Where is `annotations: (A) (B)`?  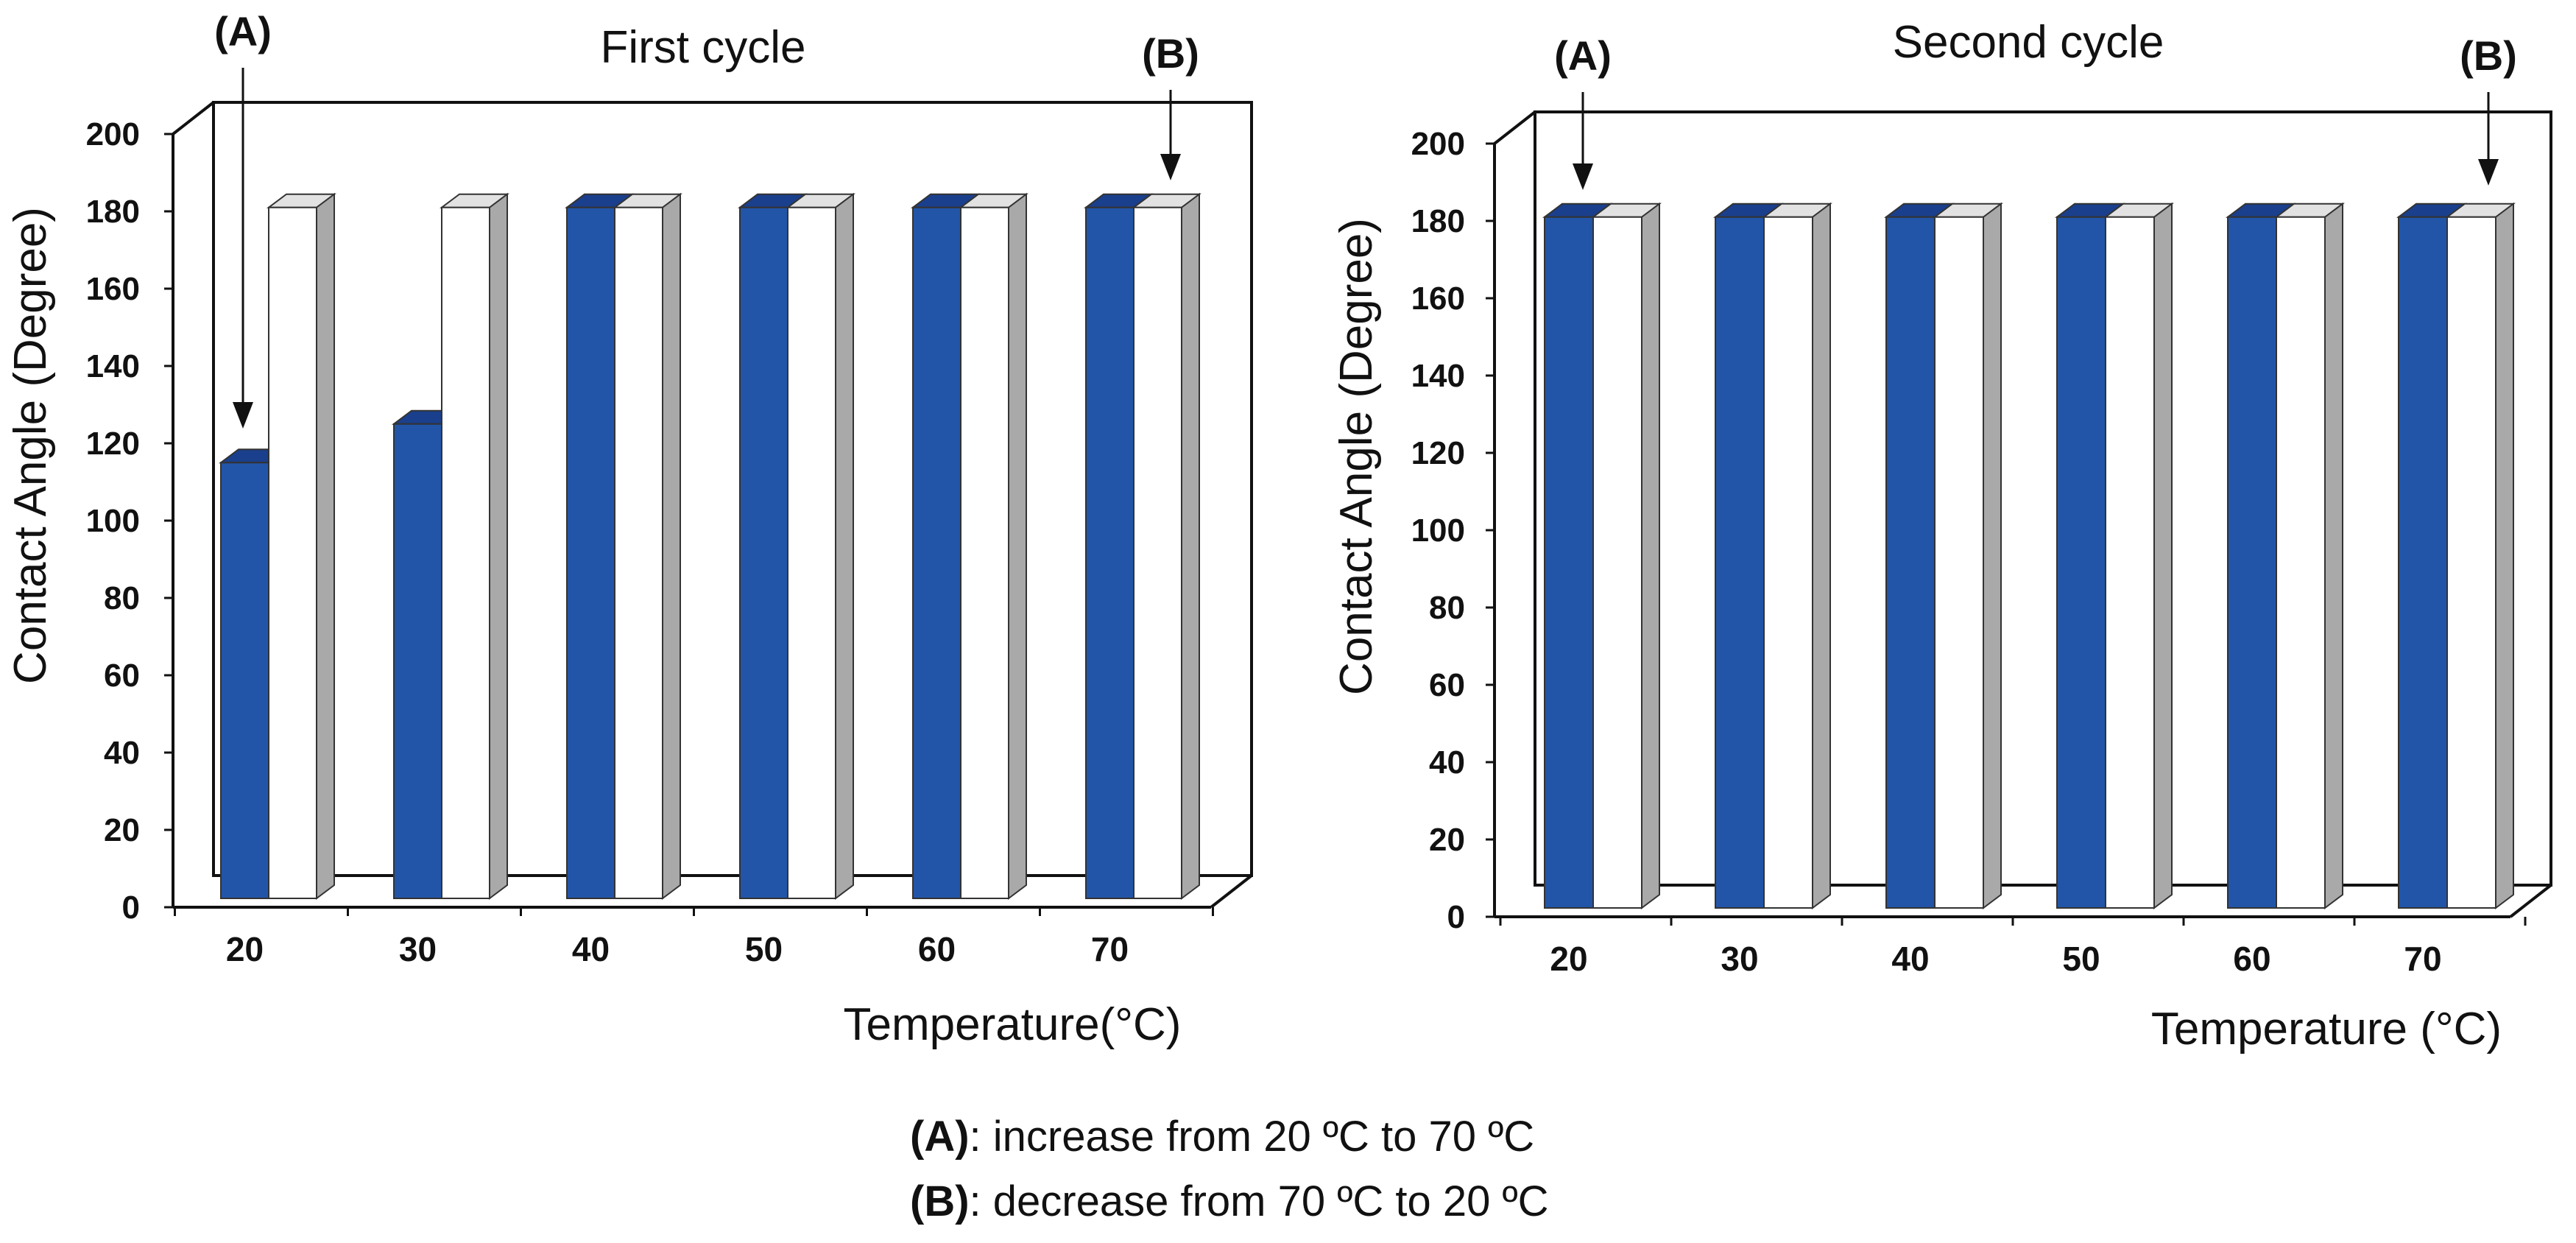 annotations: (A) (B) is located at coordinates (2035, 111).